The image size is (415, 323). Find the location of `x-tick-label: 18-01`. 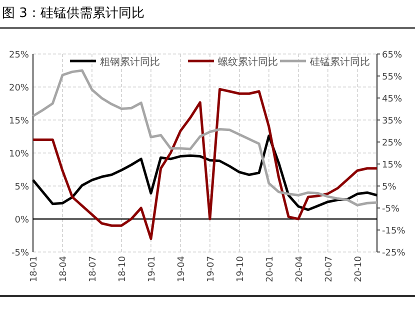

x-tick-label: 18-01 is located at coordinates (35, 269).